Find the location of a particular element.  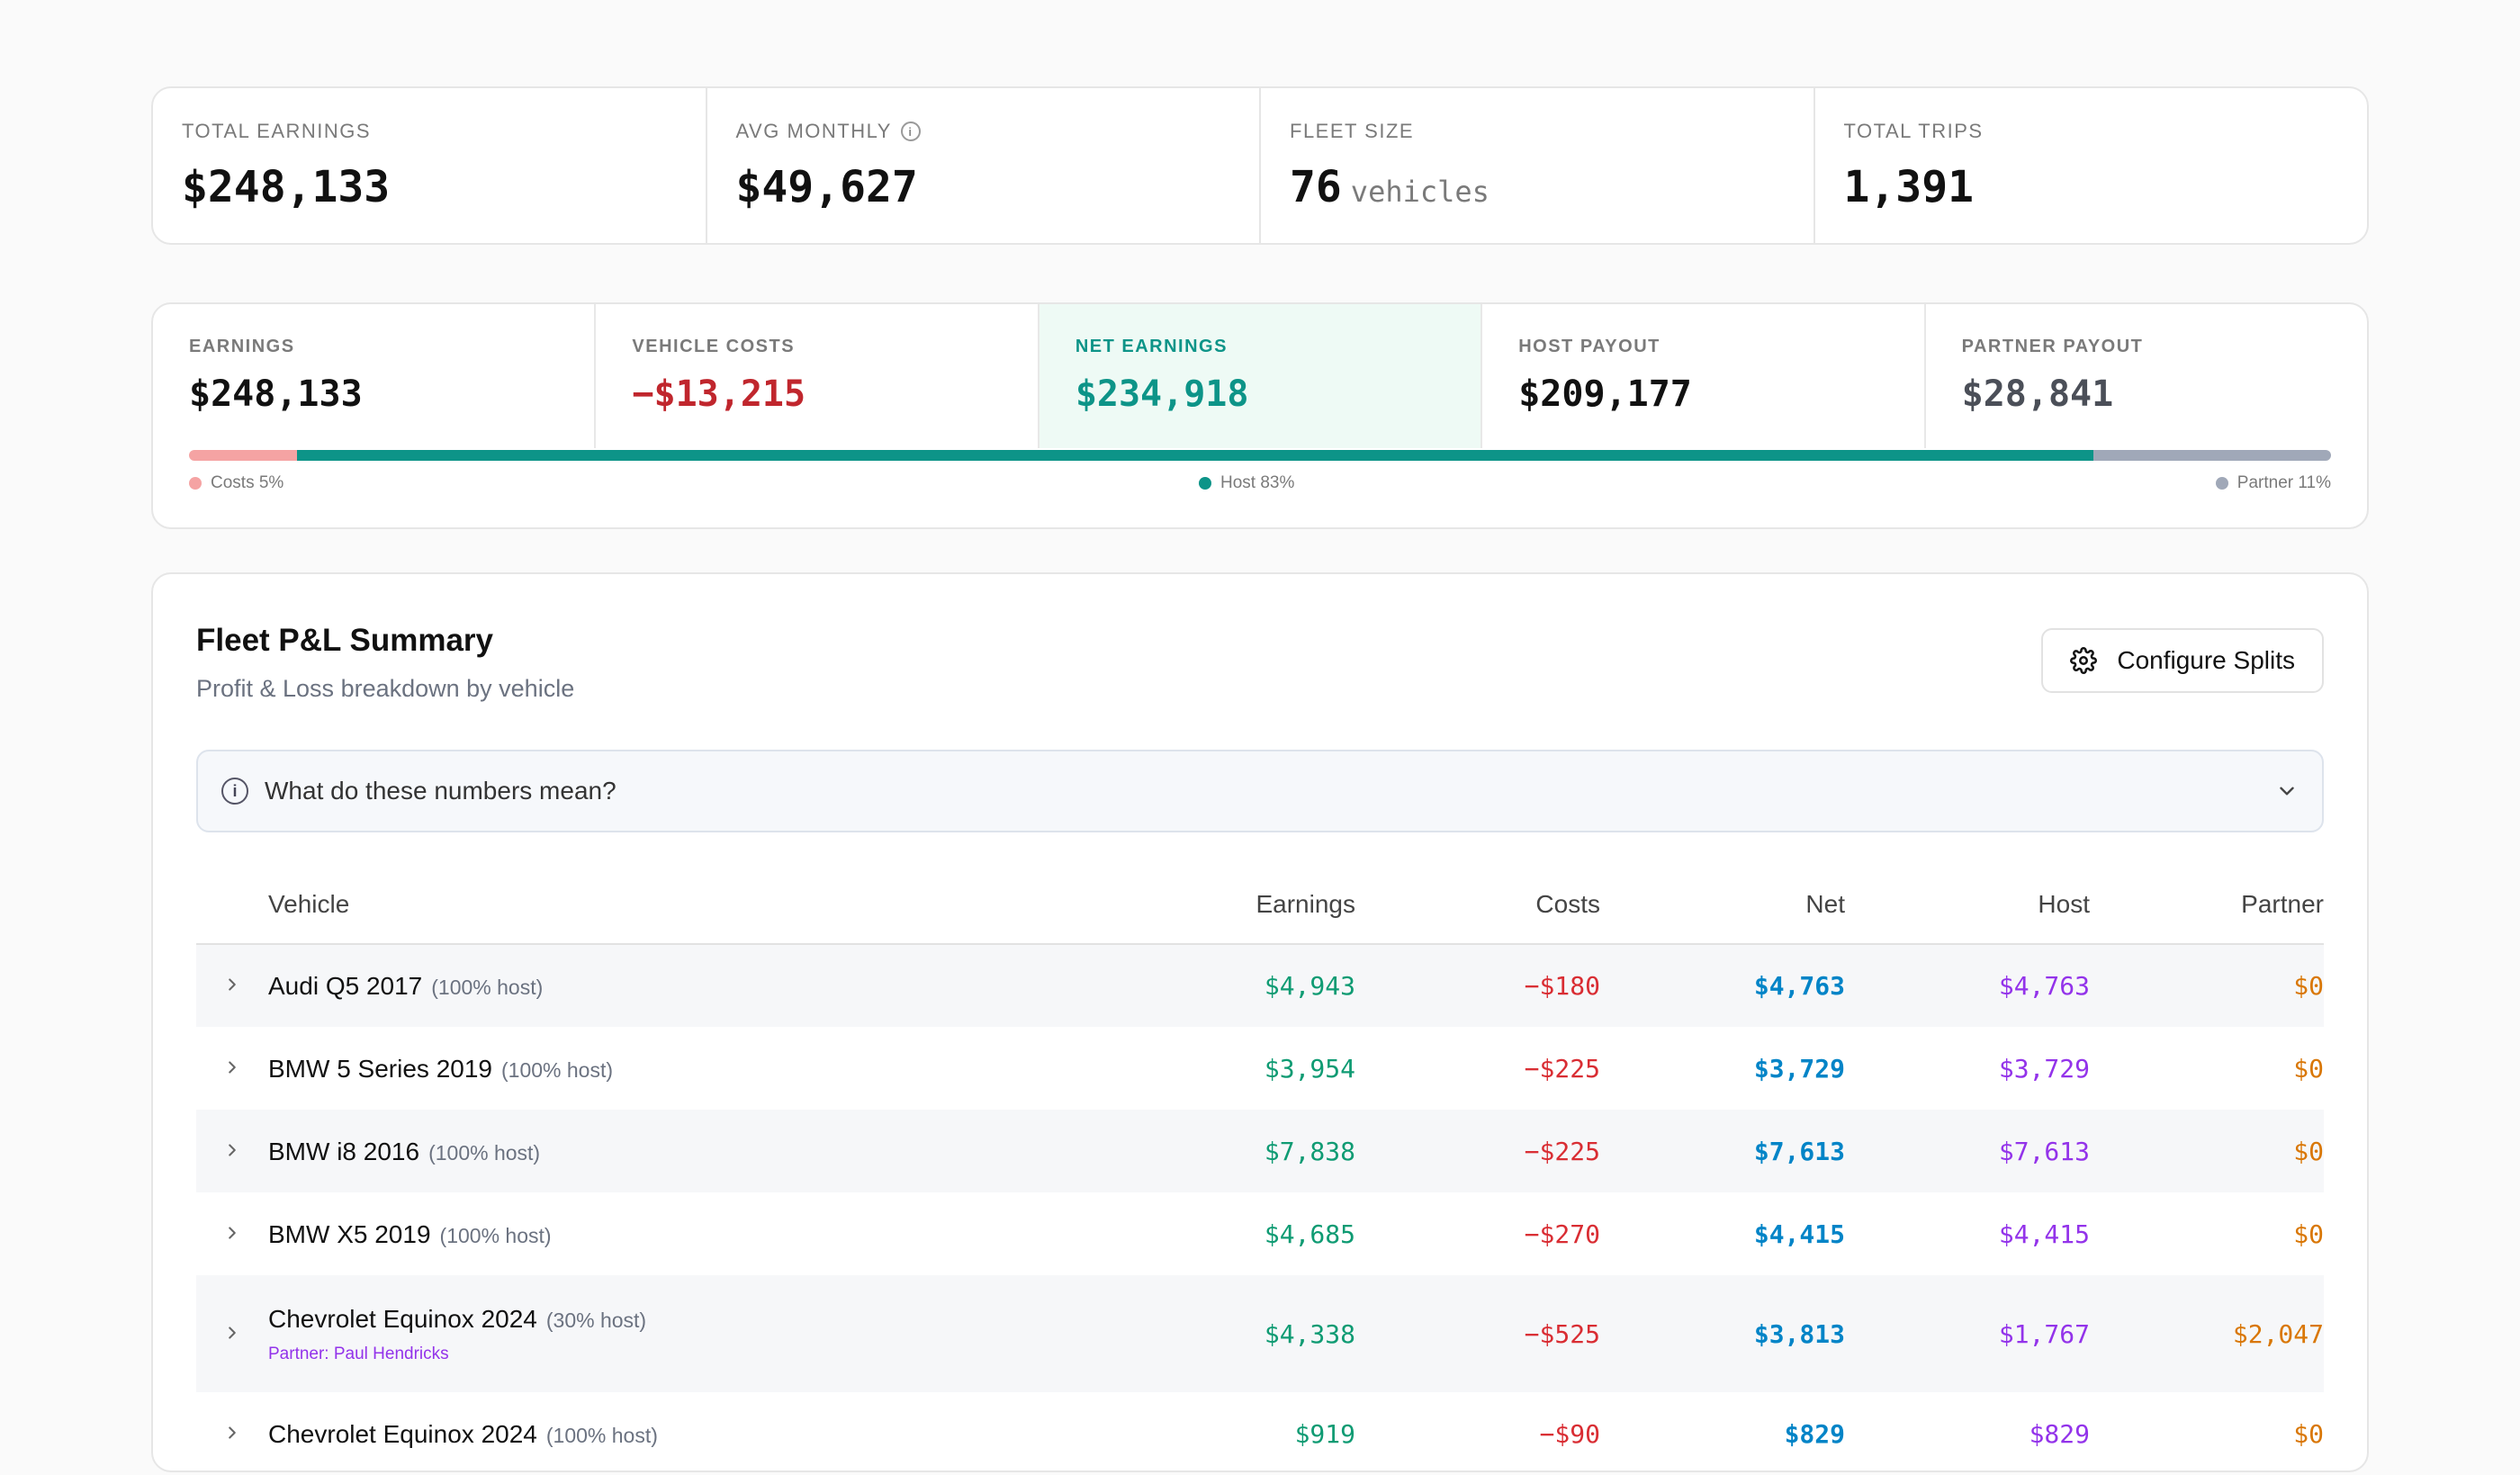

header-partner: Partner is located at coordinates (2207, 905).